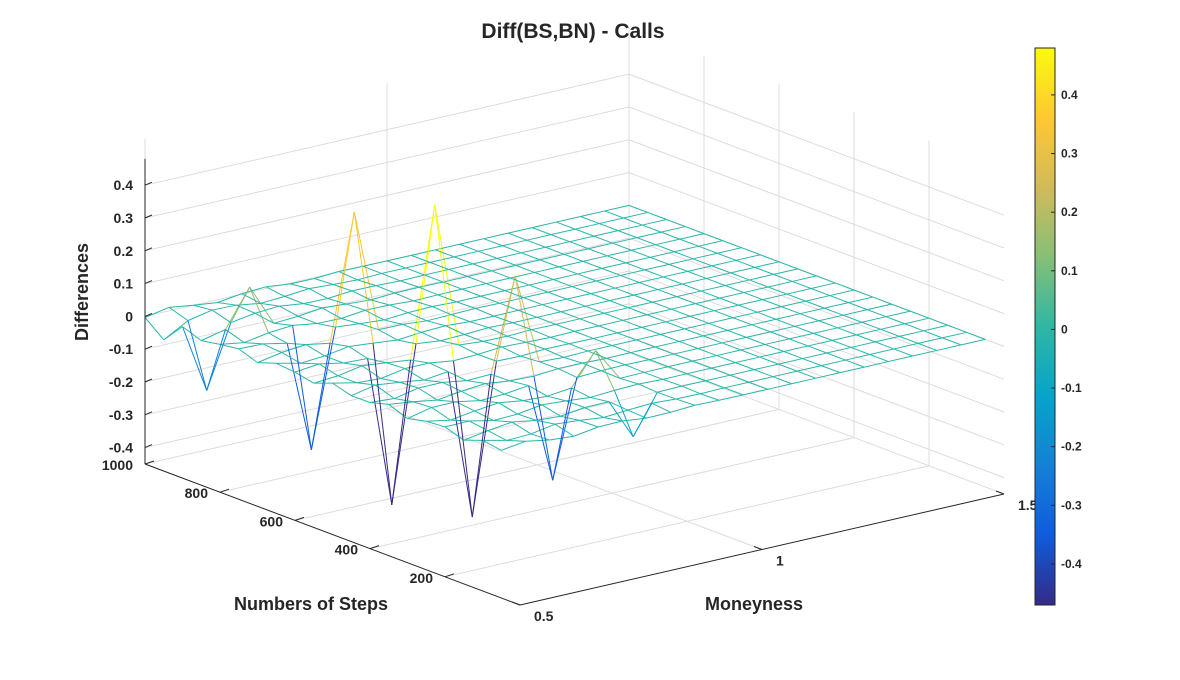 Image resolution: width=1180 pixels, height=680 pixels. Describe the element at coordinates (574, 479) in the screenshot. I see `floor-grid-line` at that location.